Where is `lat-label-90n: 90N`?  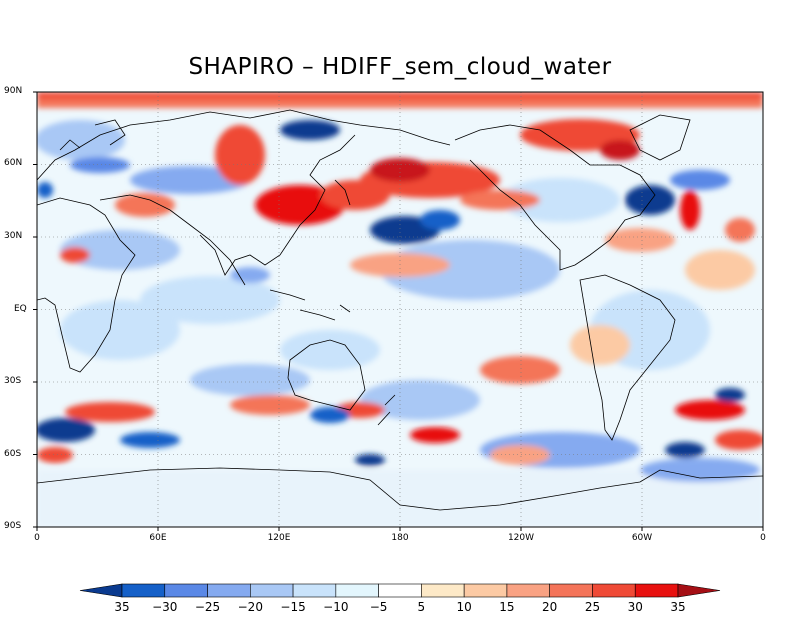
lat-label-90n: 90N is located at coordinates (13, 91).